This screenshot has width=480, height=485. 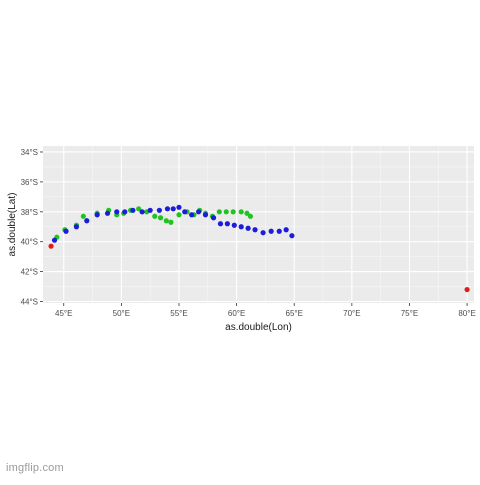 What do you see at coordinates (258, 327) in the screenshot?
I see `x-axis-title: as.double(Lon)` at bounding box center [258, 327].